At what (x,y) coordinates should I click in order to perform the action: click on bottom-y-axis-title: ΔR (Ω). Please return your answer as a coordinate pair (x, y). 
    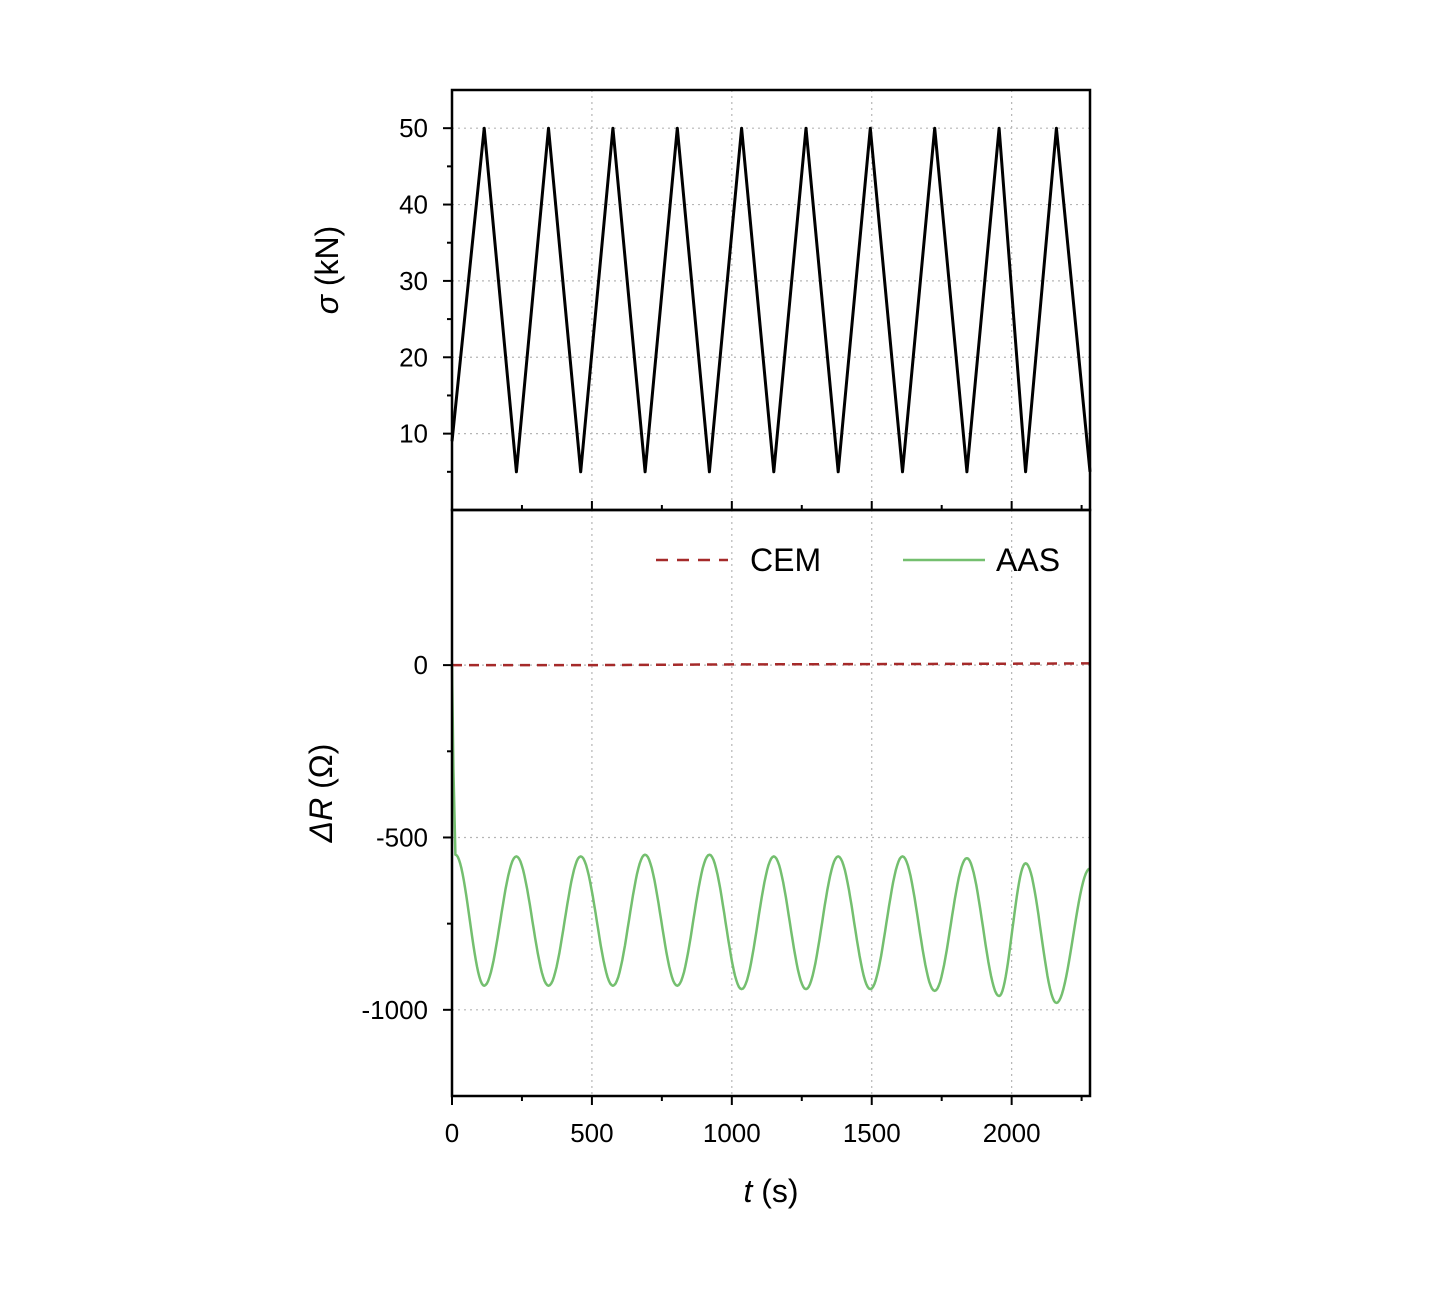
    Looking at the image, I should click on (321, 794).